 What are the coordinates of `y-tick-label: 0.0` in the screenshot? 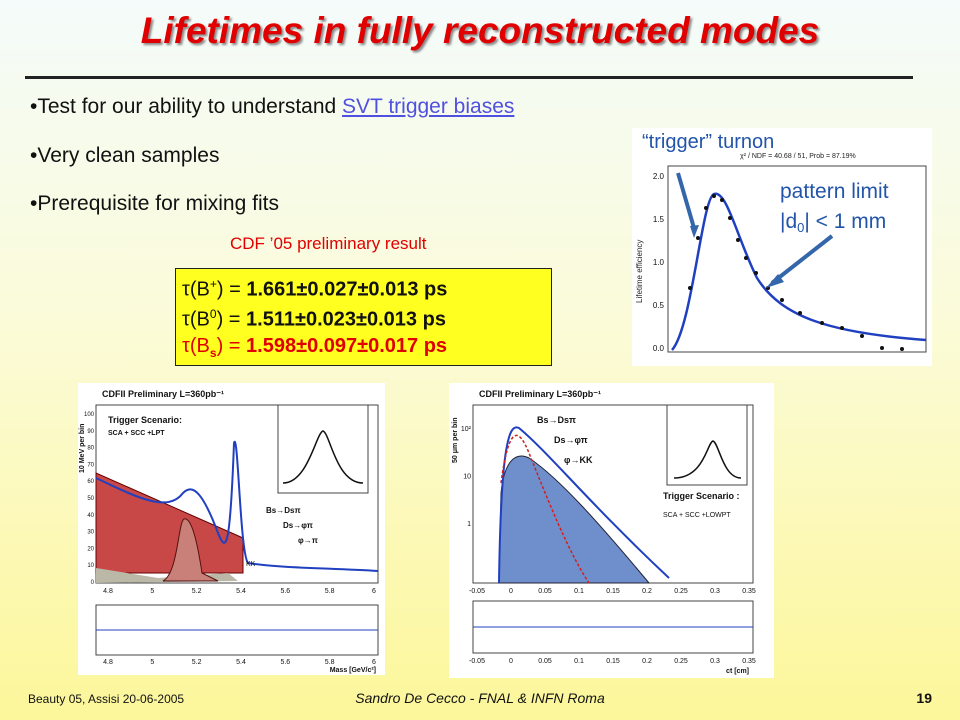 It's located at (659, 348).